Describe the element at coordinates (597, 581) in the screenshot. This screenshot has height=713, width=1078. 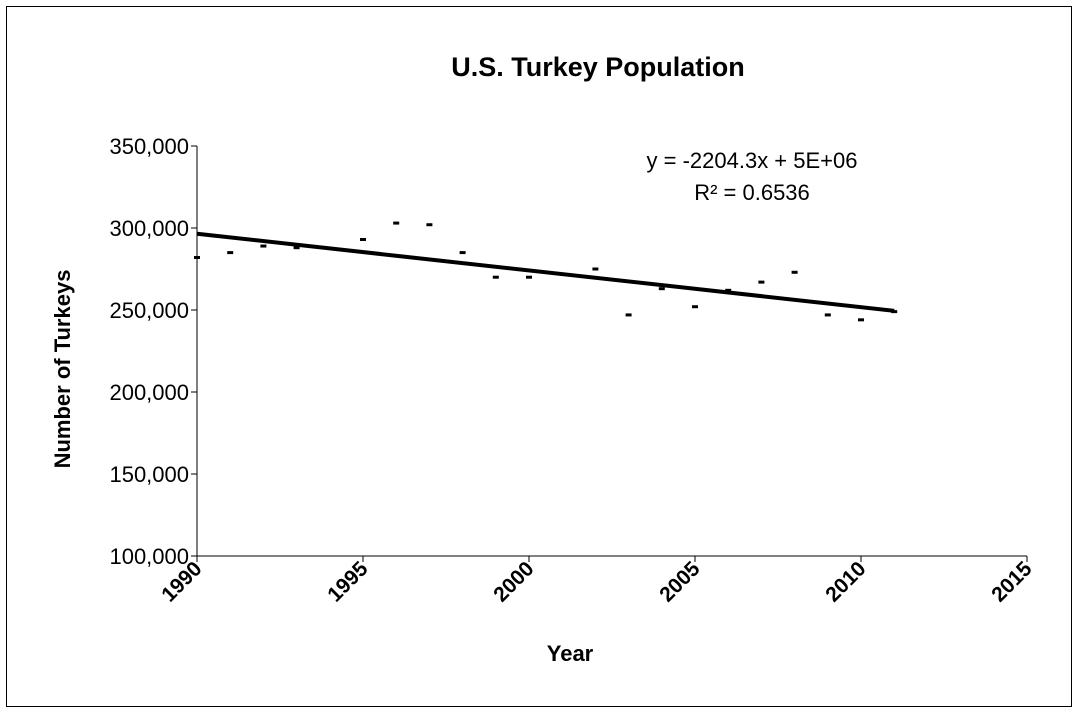
I see `x-ticks: 1990 1995 2000 2005 2010 2015` at that location.